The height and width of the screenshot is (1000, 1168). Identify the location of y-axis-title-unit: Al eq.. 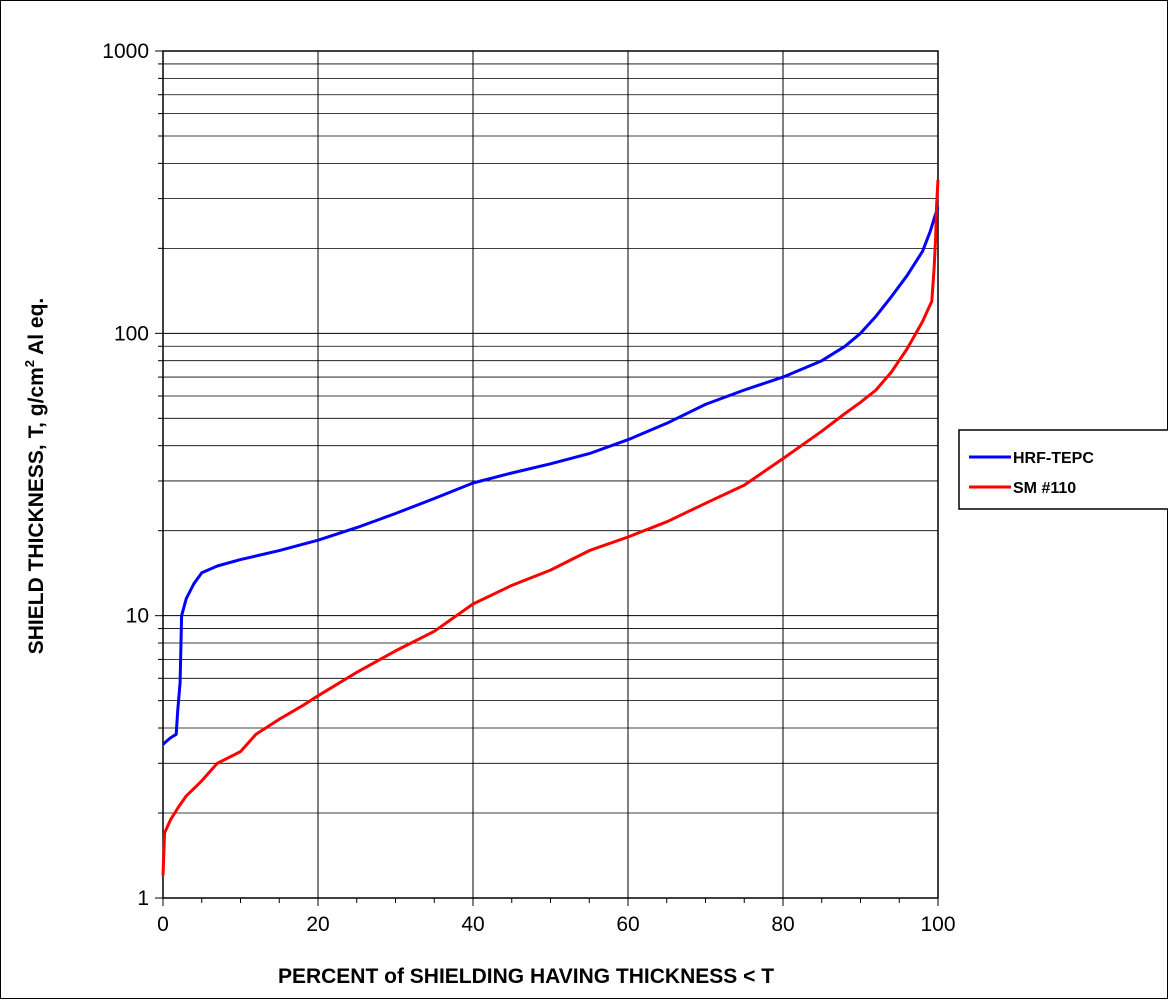
(36, 329).